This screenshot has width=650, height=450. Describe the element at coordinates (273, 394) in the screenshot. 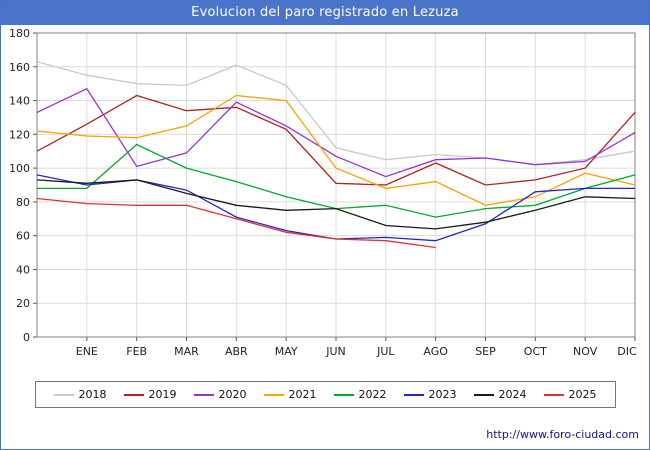

I see `legend-swatch-2021` at that location.